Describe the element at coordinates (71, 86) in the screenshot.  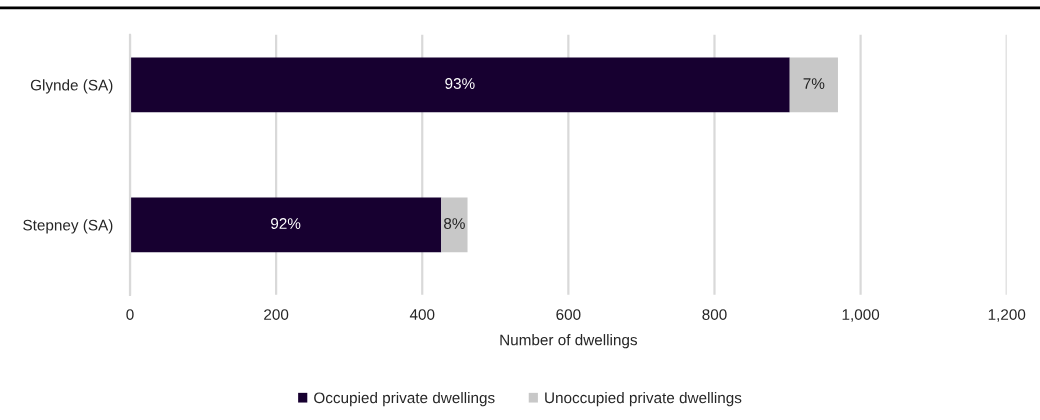
I see `y-tick-label: Glynde (SA)` at that location.